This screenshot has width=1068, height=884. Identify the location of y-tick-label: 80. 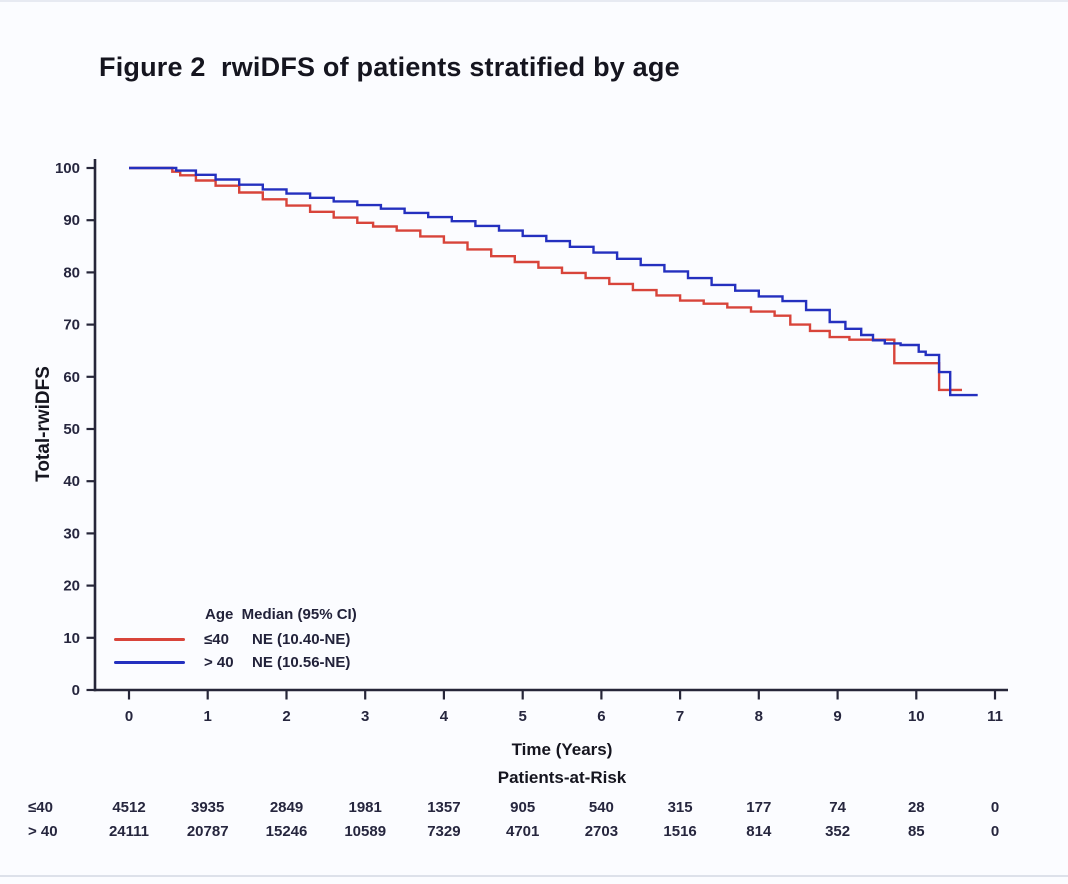
(71, 272).